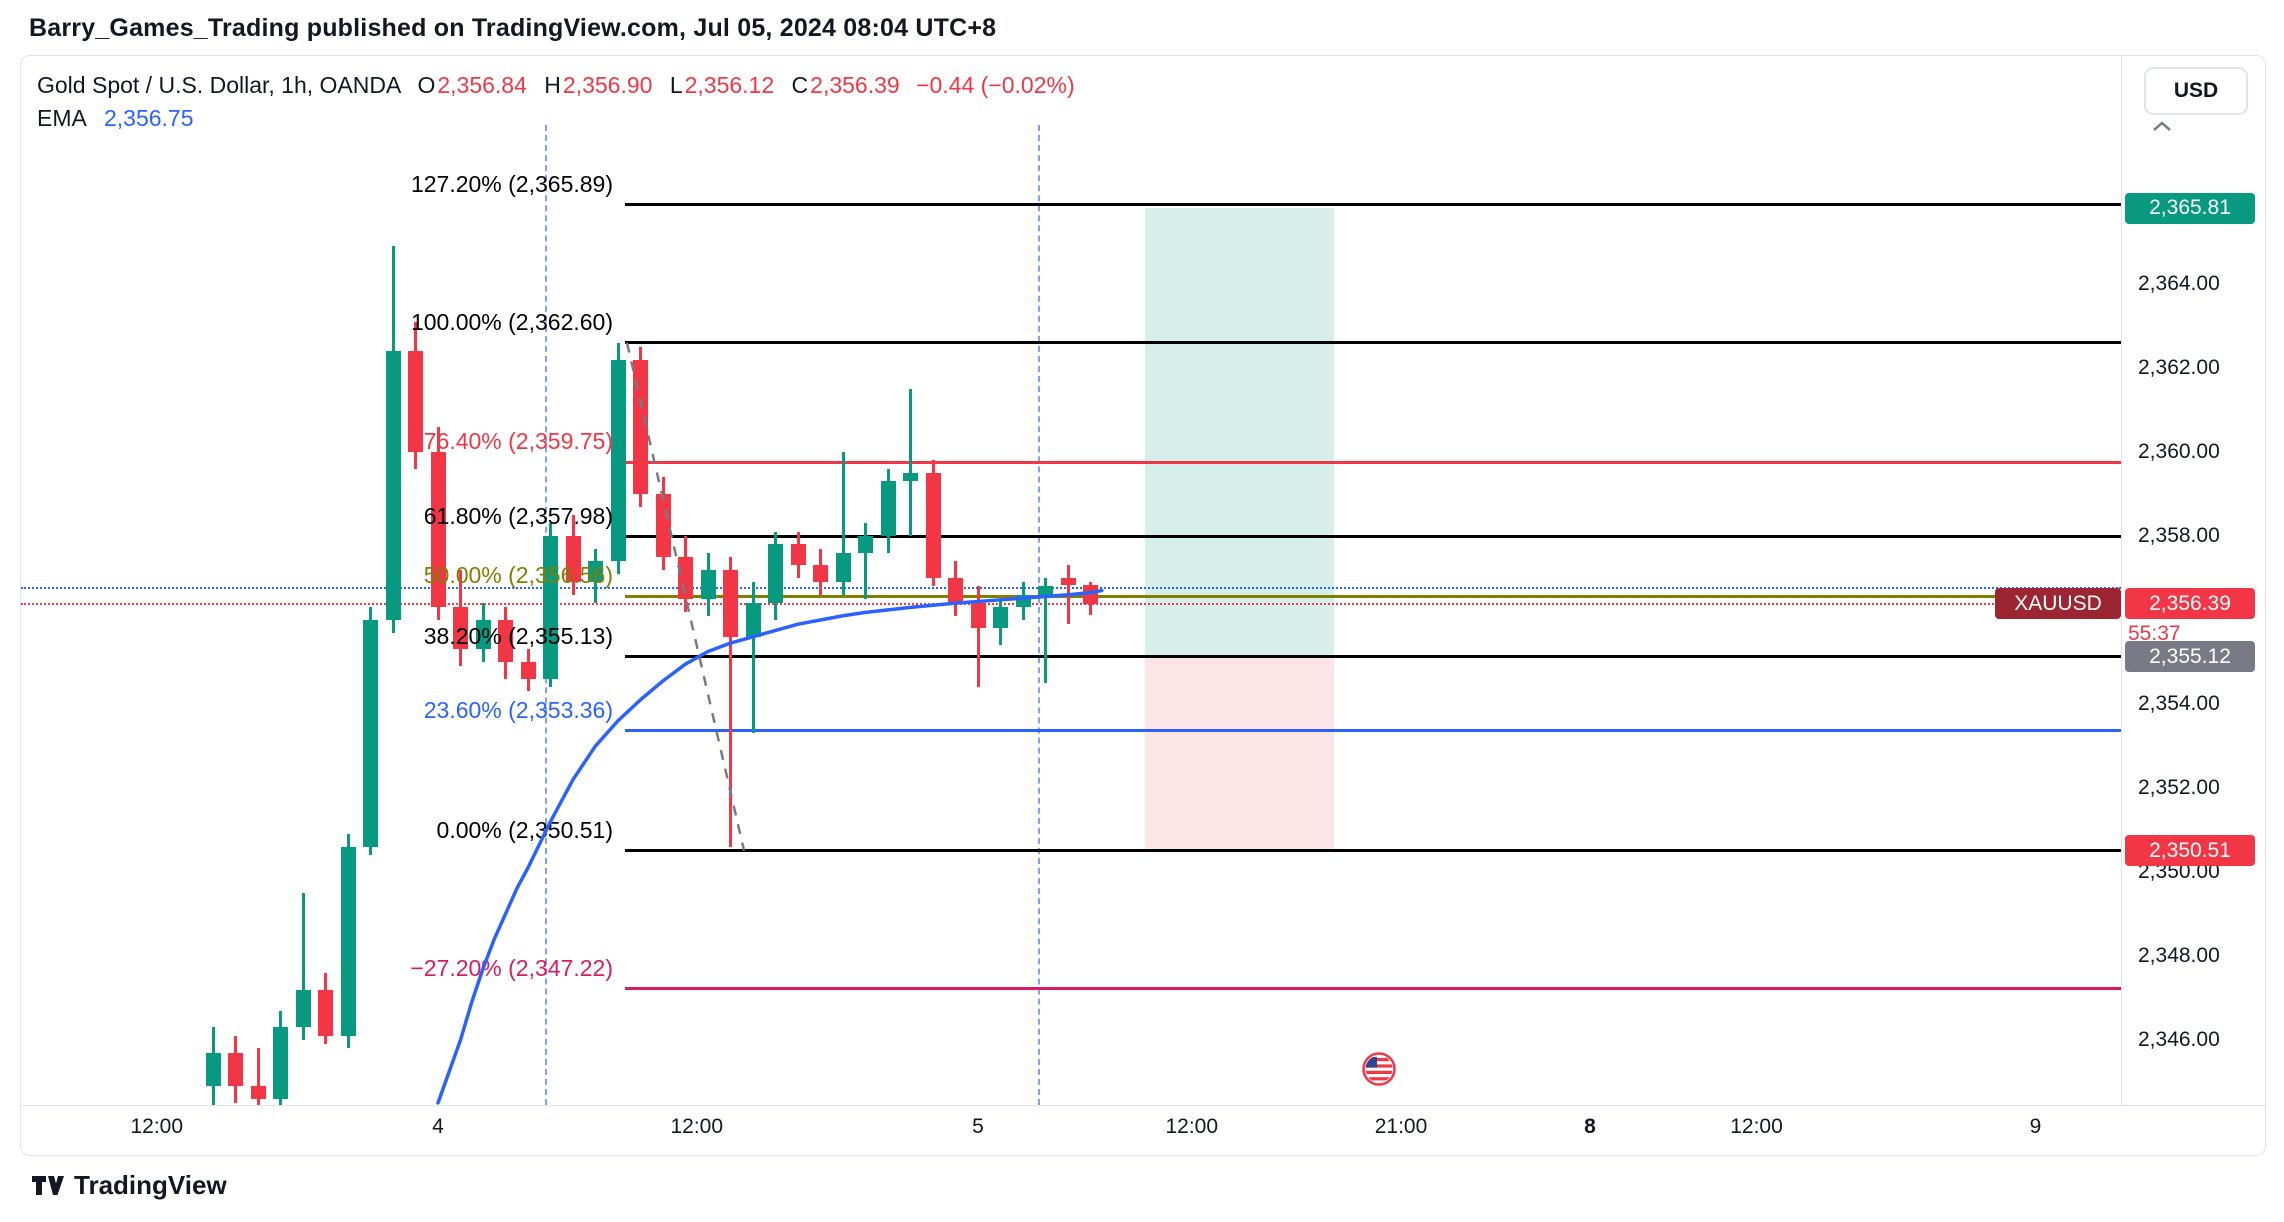 The height and width of the screenshot is (1222, 2284). Describe the element at coordinates (524, 829) in the screenshot. I see `fib-label-0.00: 0.00% (2,350.51)` at that location.